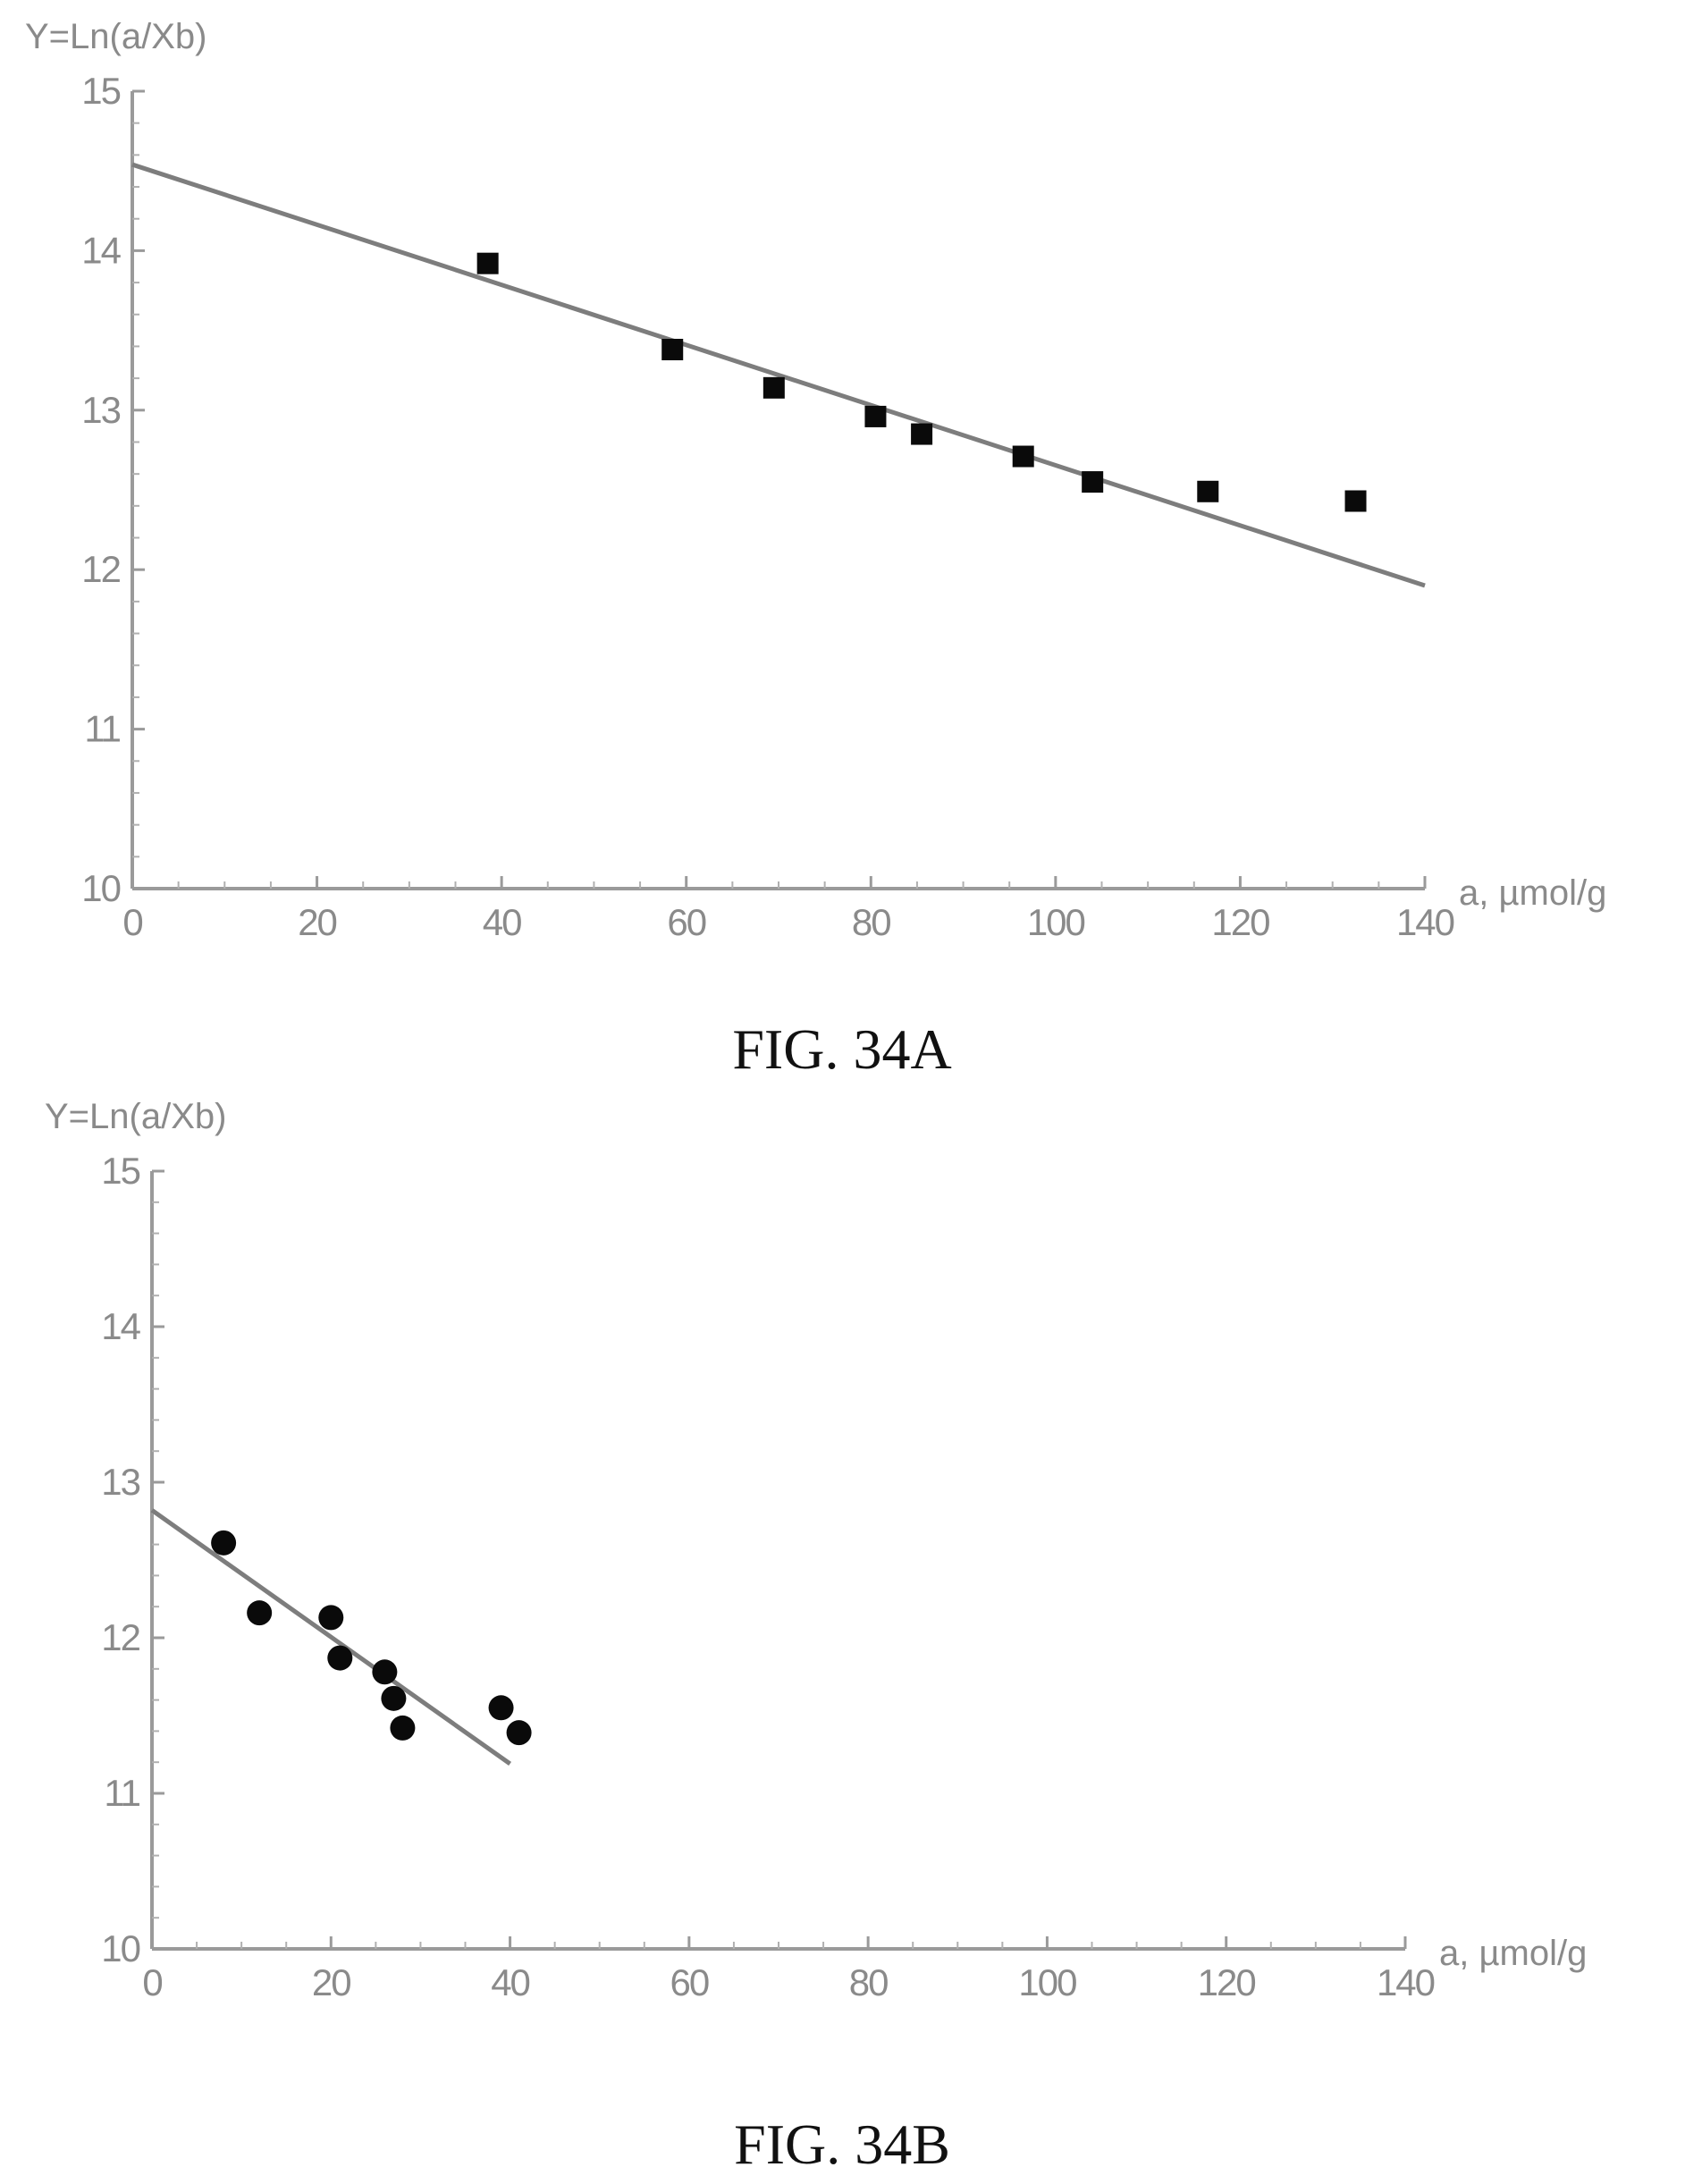 This screenshot has height=2184, width=1685. What do you see at coordinates (842, 2144) in the screenshot?
I see `caption-fig-34b: FIG. 34B` at bounding box center [842, 2144].